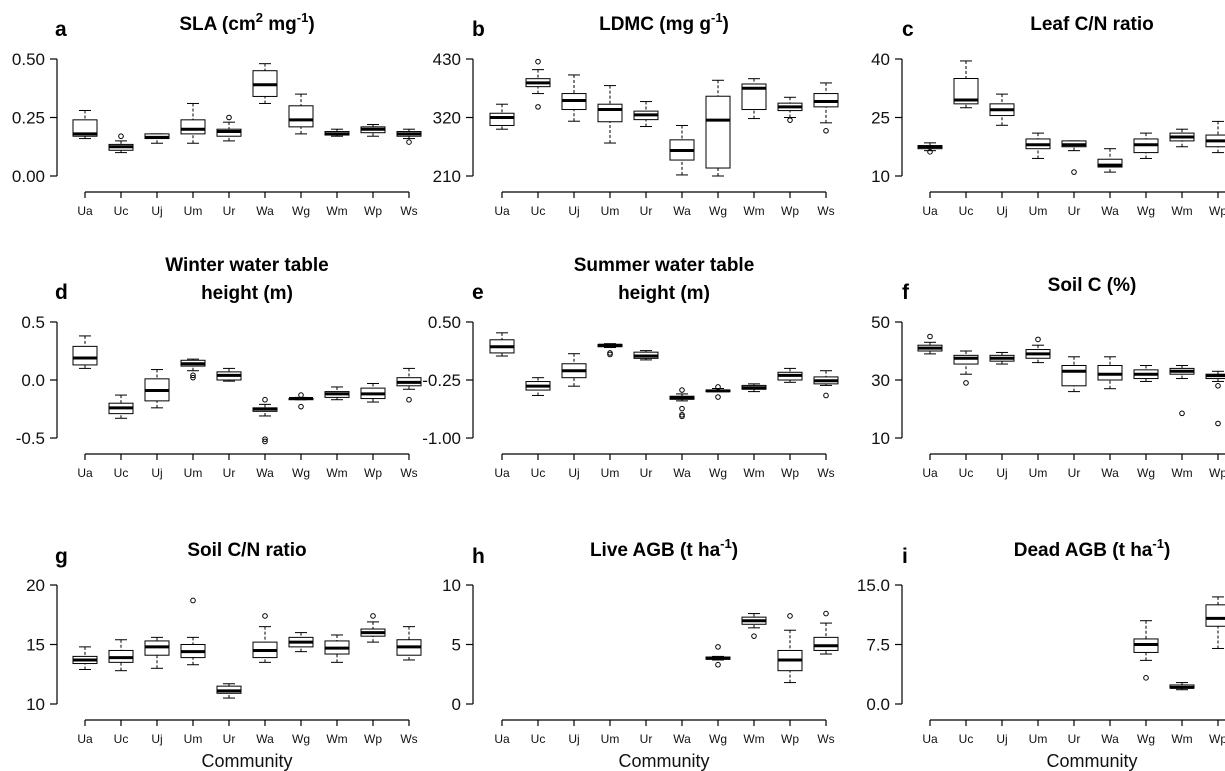  What do you see at coordinates (193, 473) in the screenshot?
I see `panel-d-x-tick-label: Um` at bounding box center [193, 473].